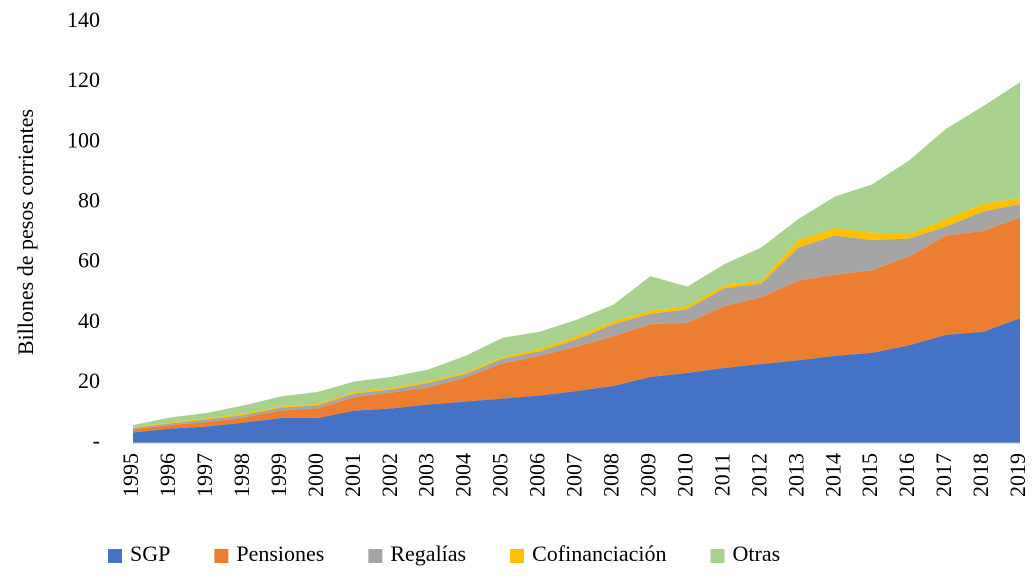 The image size is (1036, 579). I want to click on y-tick-label: 100, so click(83, 139).